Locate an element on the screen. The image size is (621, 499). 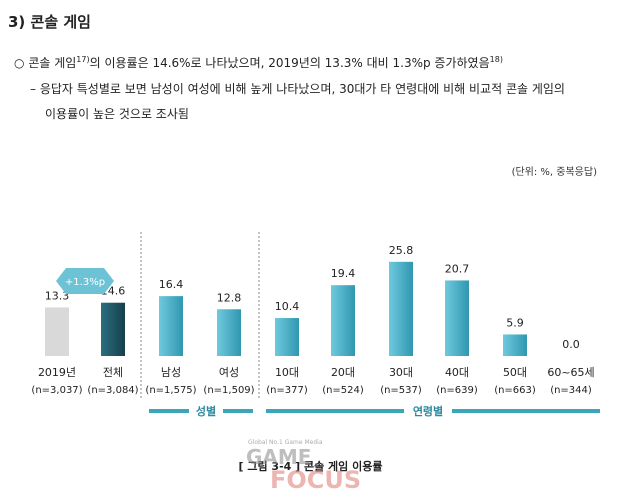
bar-40대 is located at coordinates (457, 318).